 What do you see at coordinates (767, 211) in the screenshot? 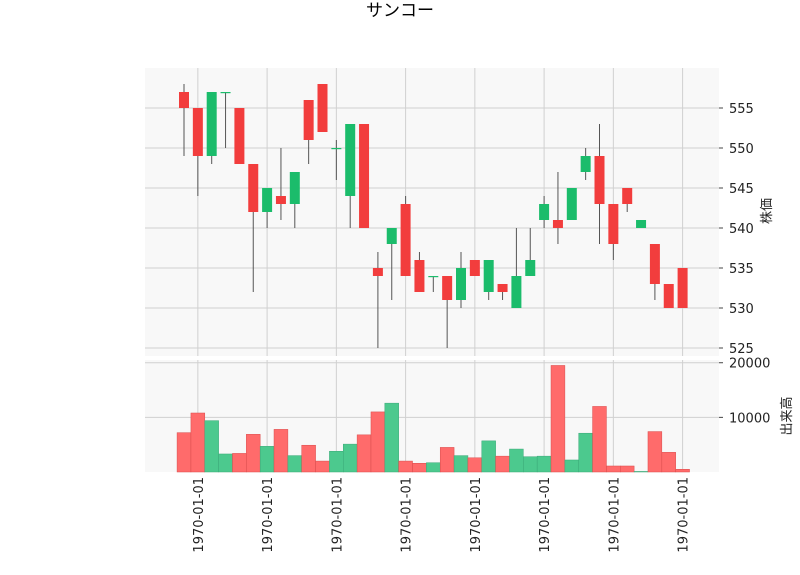
I see `price-axis-label: 株価` at bounding box center [767, 211].